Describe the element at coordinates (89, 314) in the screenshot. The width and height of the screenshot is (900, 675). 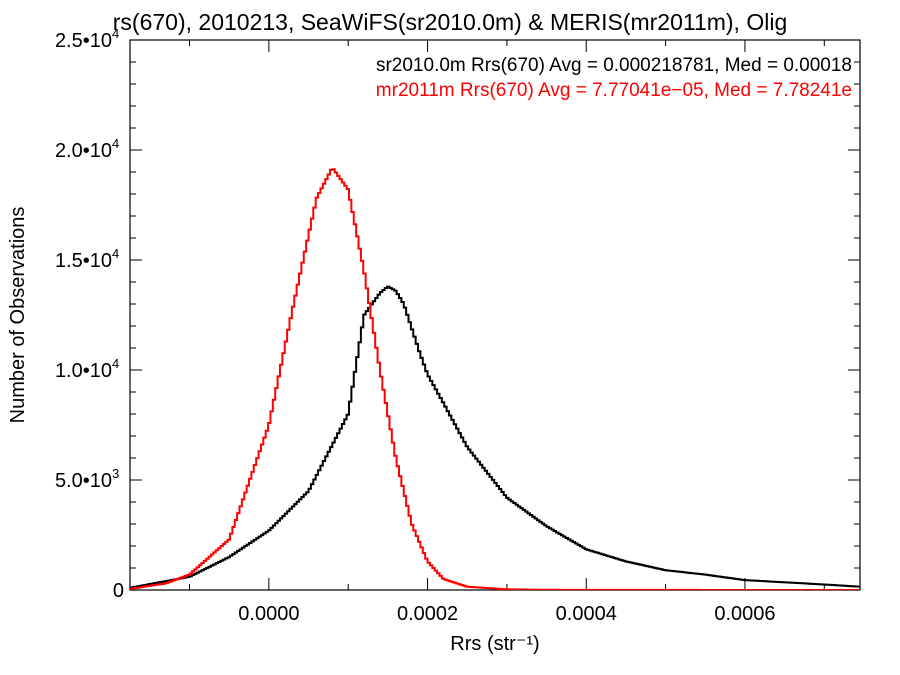
I see `y-tick-labels: 05.0•10 31.0•10 41.5•10 42.0•10 42.5•10 4` at that location.